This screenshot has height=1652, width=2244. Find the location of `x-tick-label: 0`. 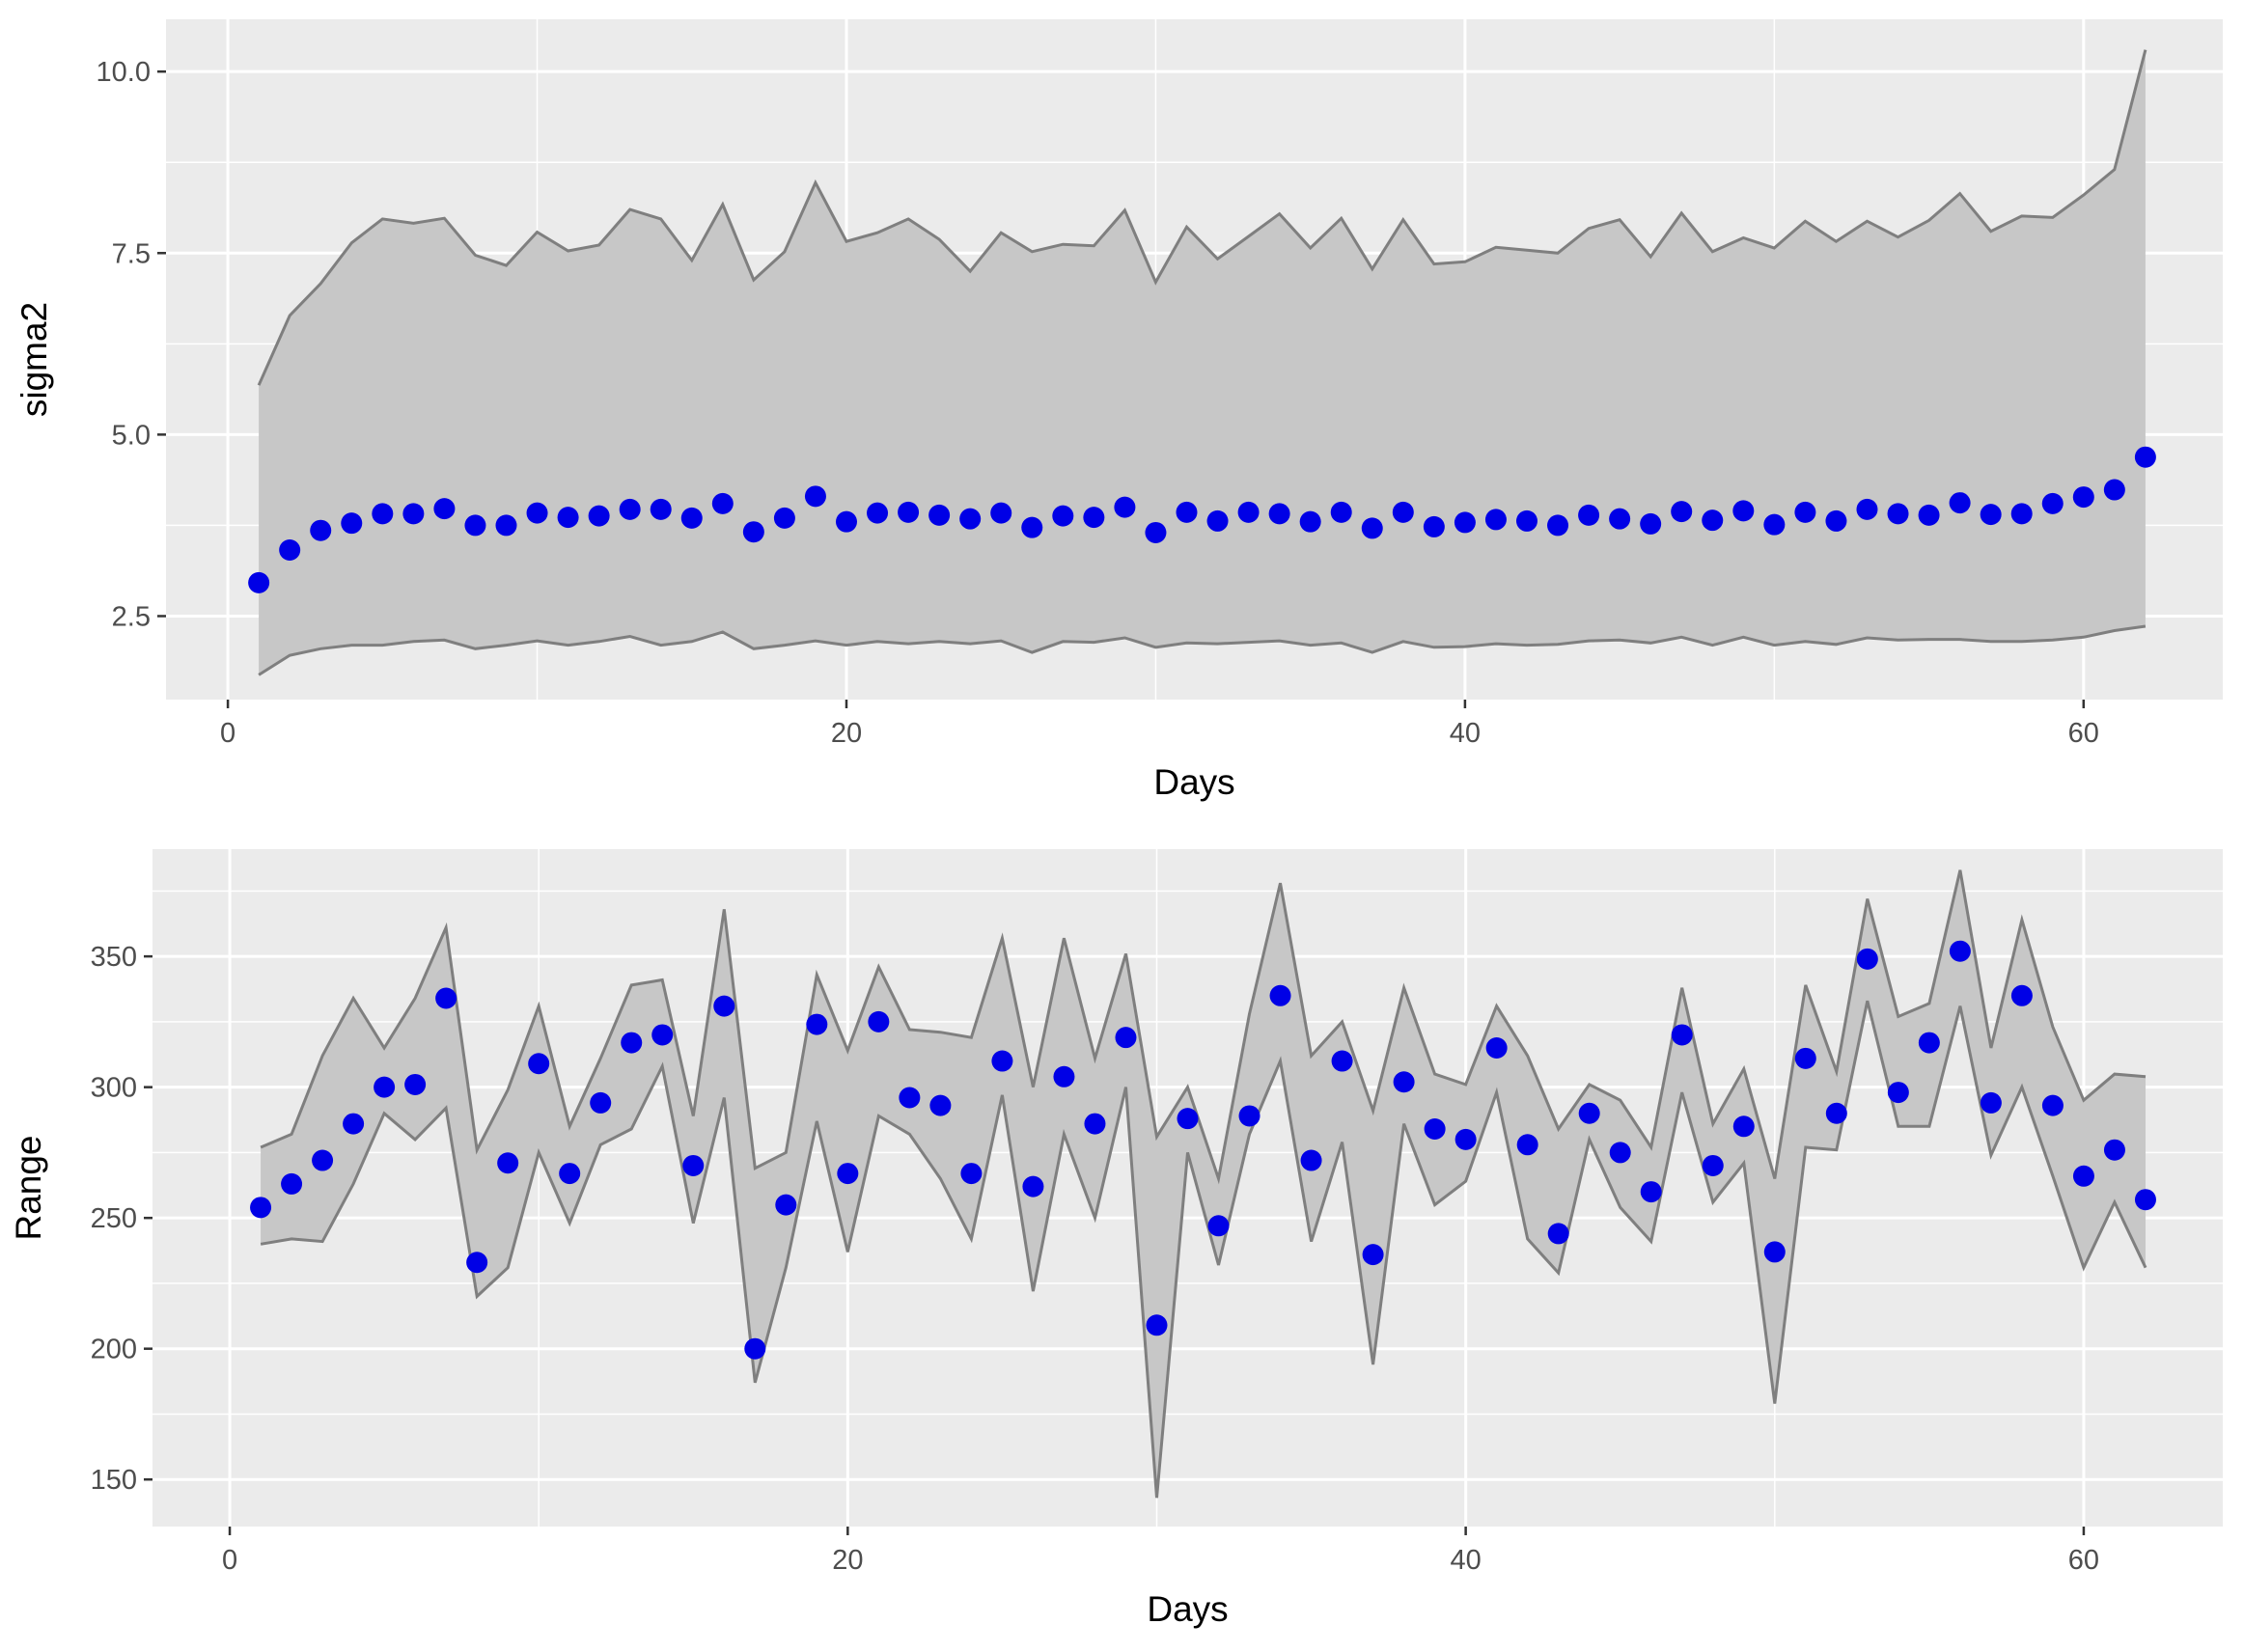

x-tick-label: 0 is located at coordinates (228, 733).